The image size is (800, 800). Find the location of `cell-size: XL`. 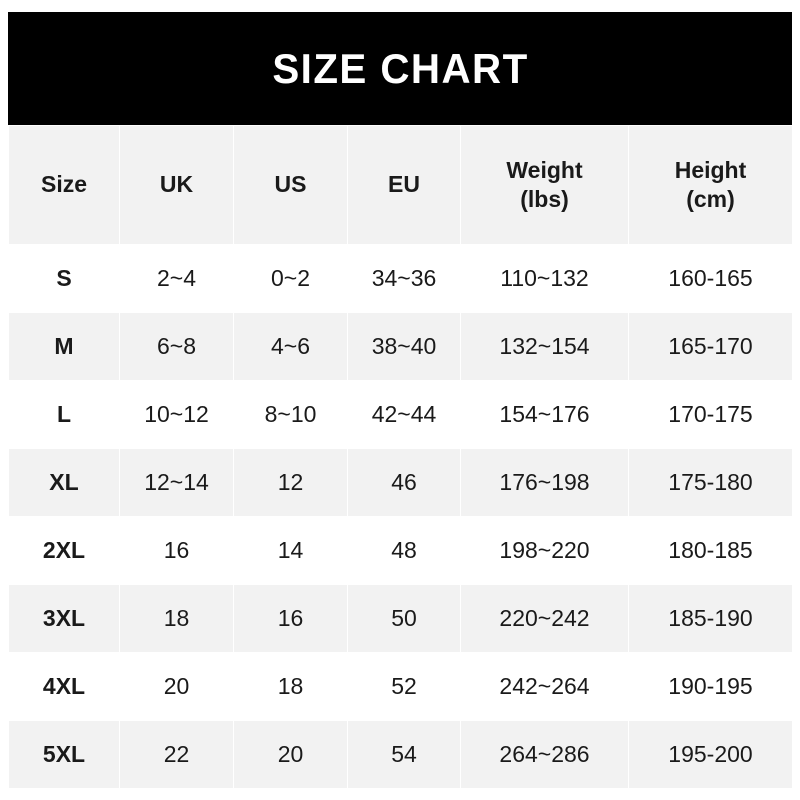

cell-size: XL is located at coordinates (64, 482).